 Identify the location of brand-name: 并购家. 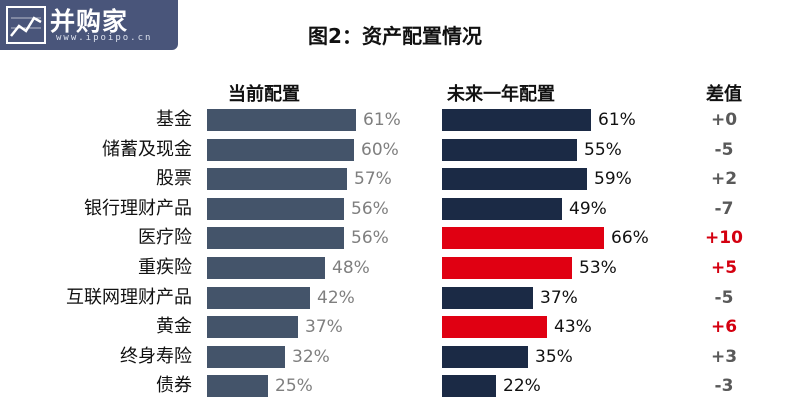
(89, 21).